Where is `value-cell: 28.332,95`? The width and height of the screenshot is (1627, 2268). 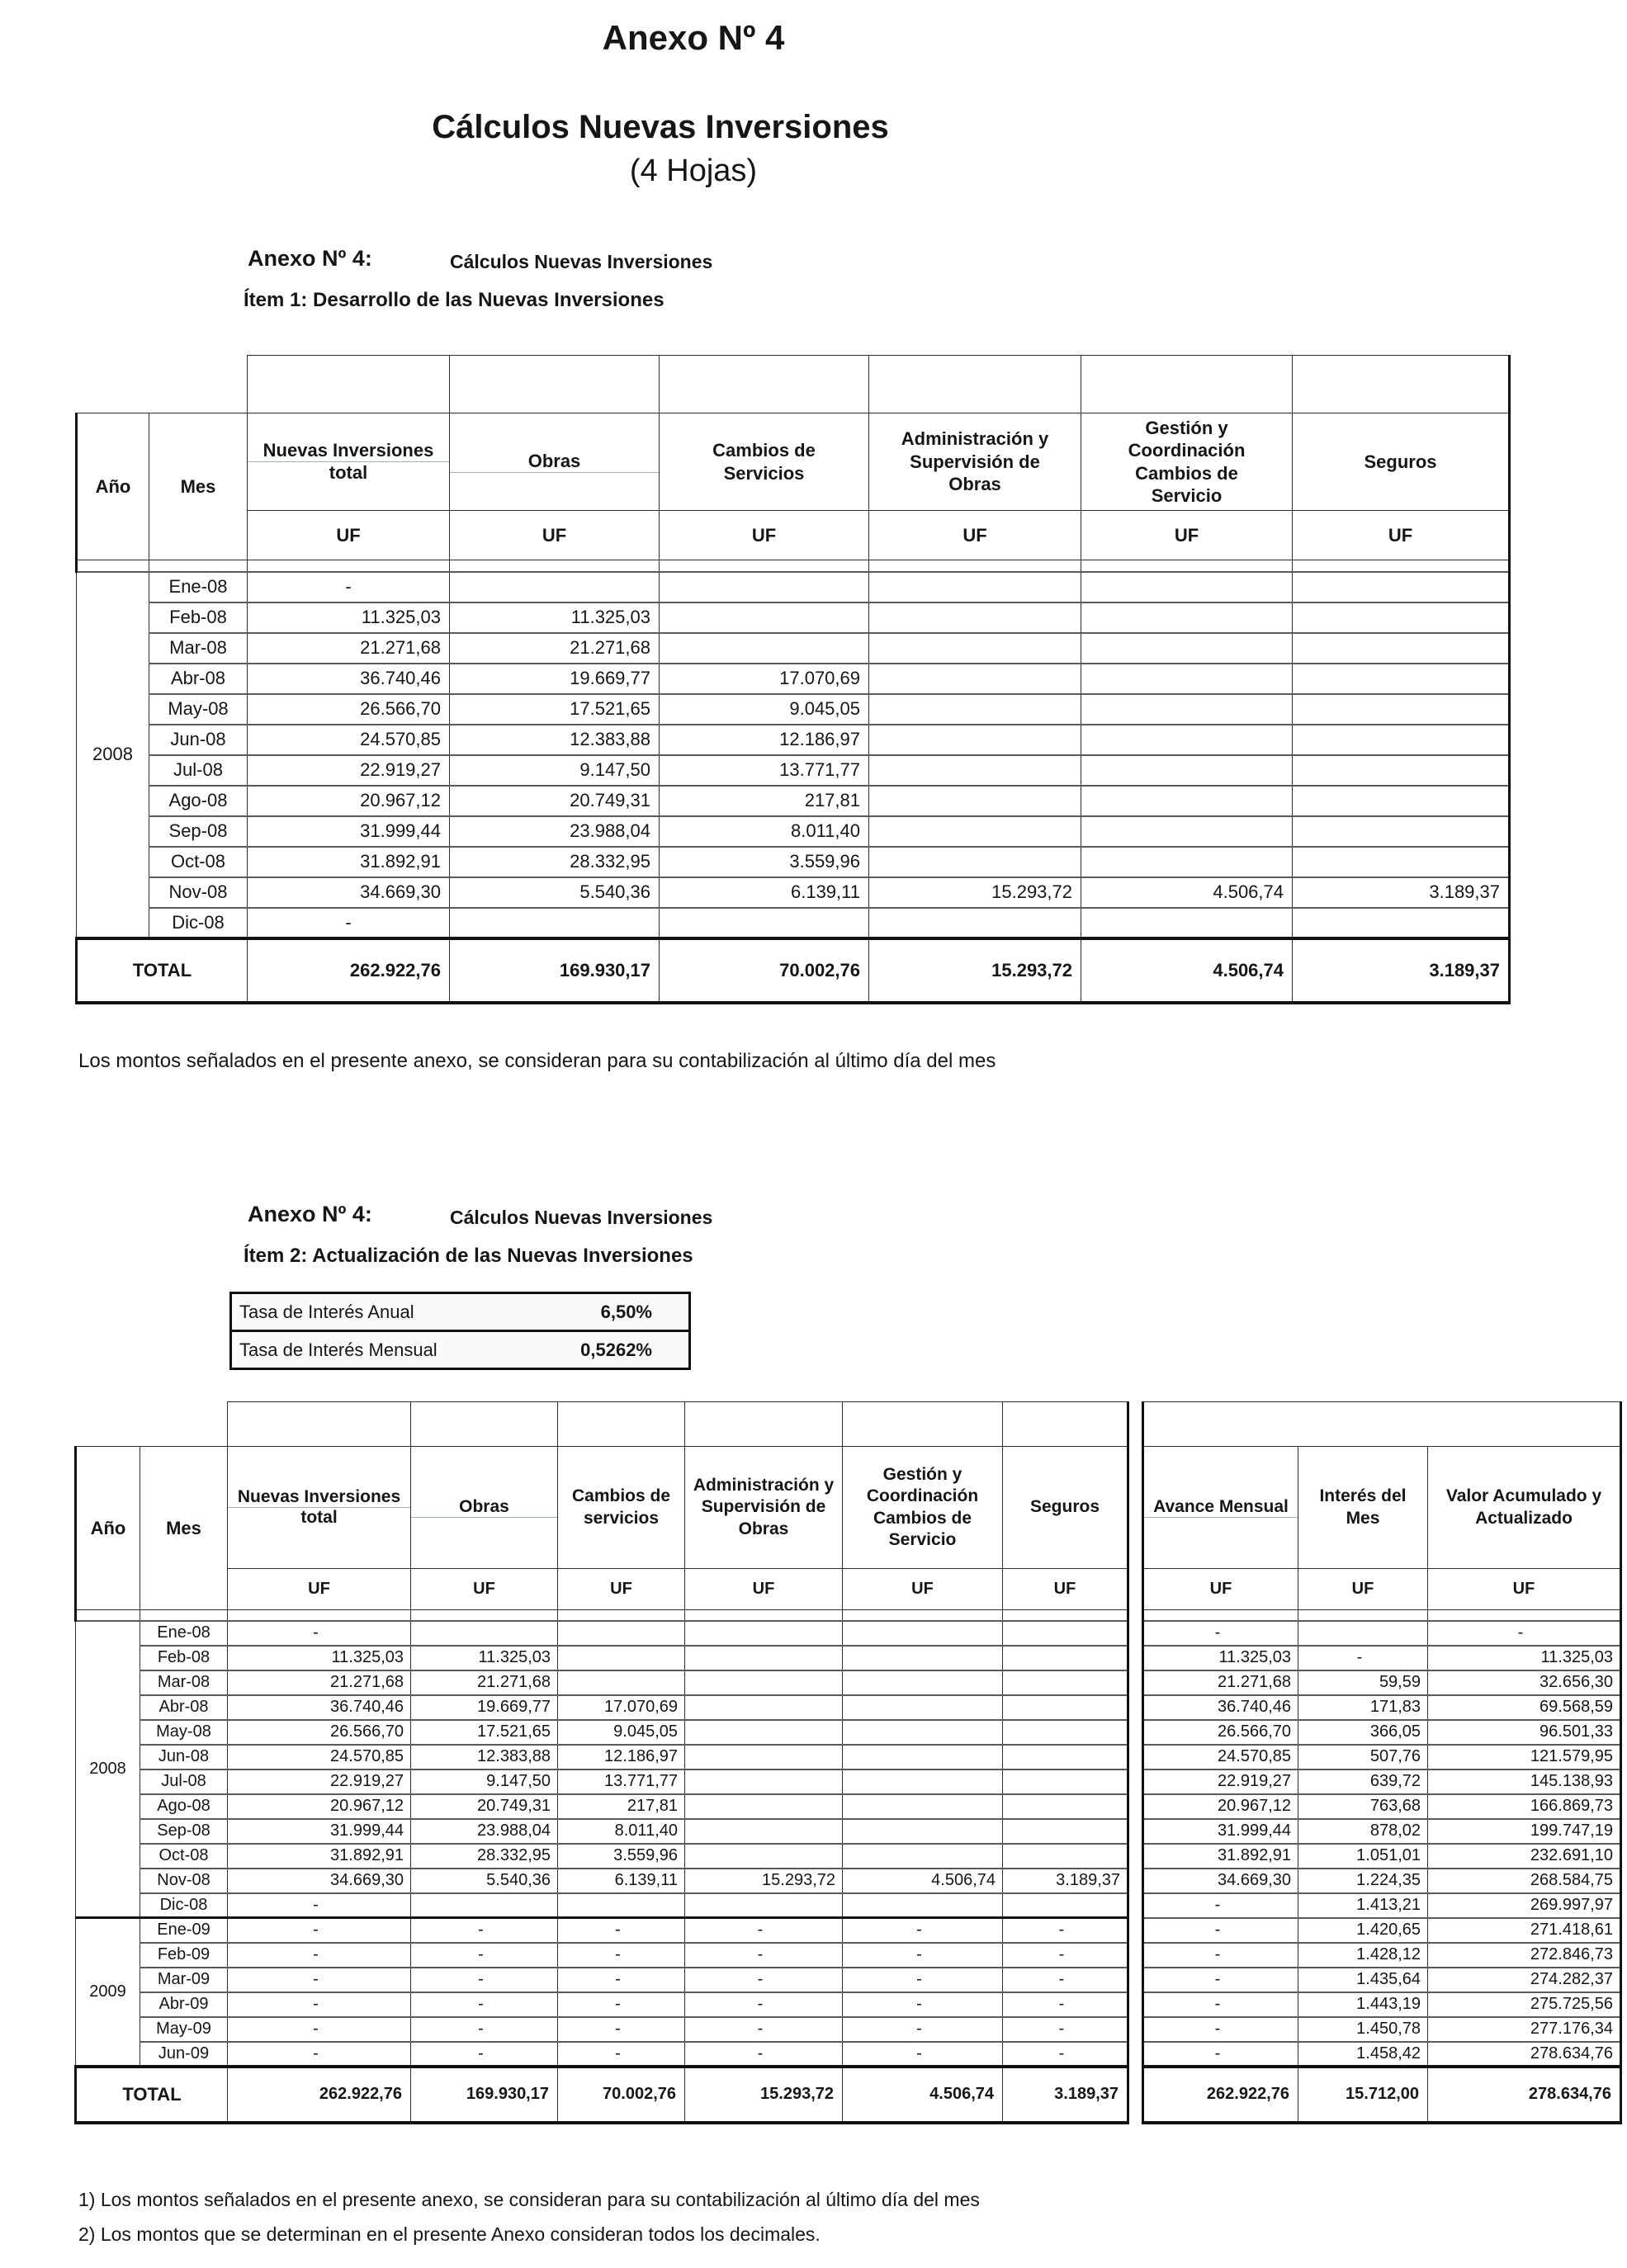
value-cell: 28.332,95 is located at coordinates (484, 1855).